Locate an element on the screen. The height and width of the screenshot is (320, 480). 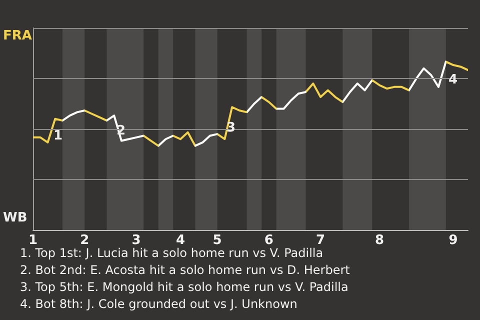
annotation: 3 is located at coordinates (231, 128).